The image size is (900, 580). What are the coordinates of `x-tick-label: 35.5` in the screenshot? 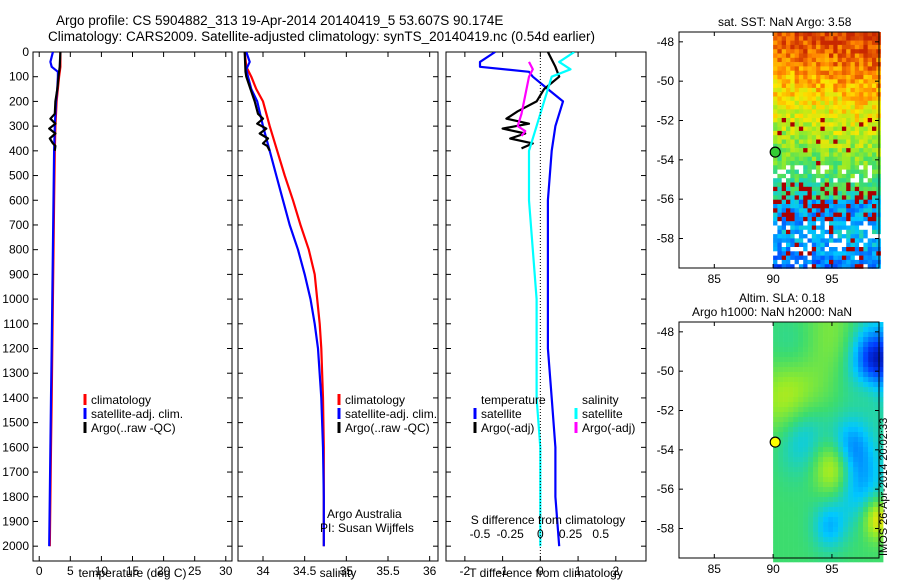 It's located at (388, 571).